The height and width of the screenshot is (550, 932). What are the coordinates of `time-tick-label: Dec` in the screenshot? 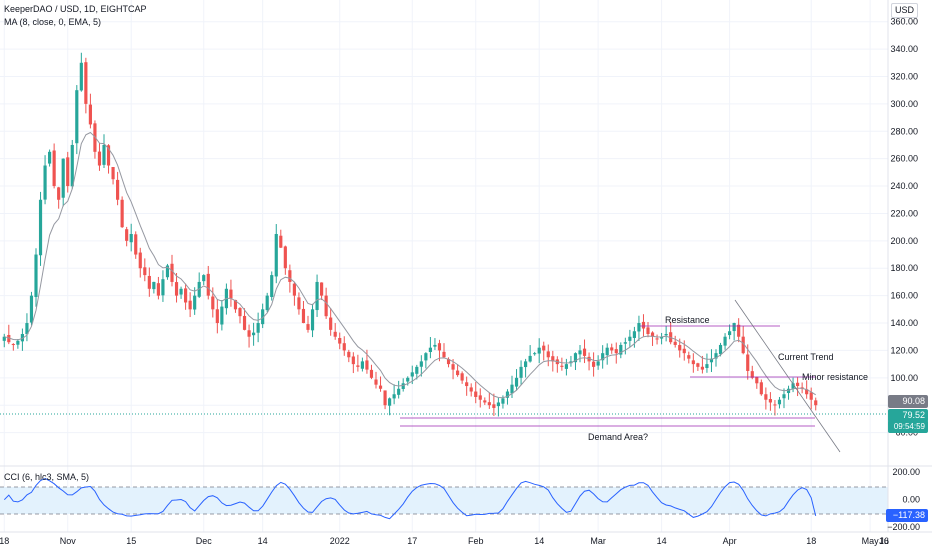 It's located at (204, 541).